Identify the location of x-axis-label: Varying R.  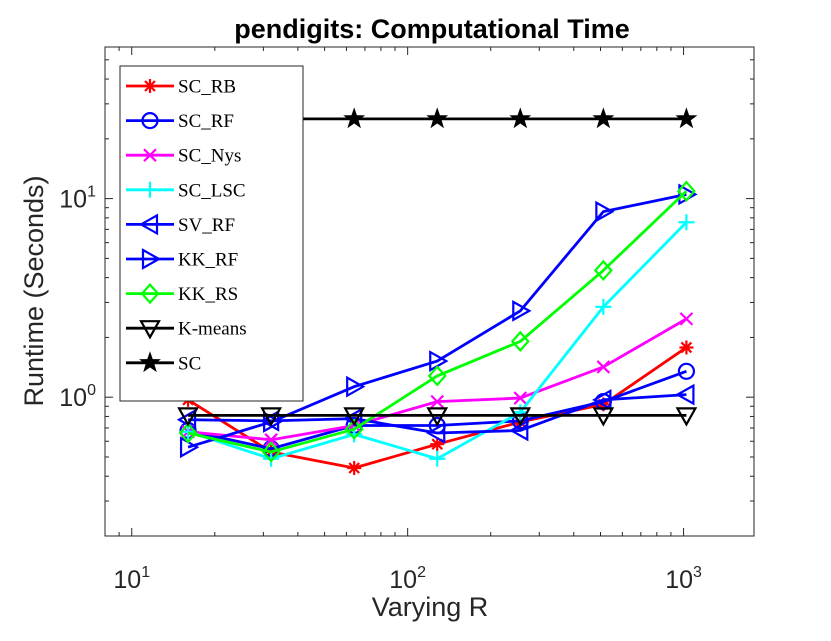
(430, 607).